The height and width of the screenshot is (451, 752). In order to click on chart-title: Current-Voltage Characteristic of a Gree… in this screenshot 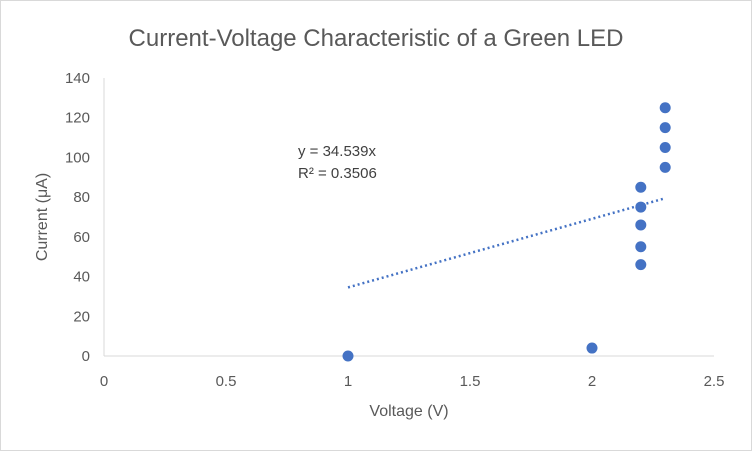, I will do `click(376, 38)`.